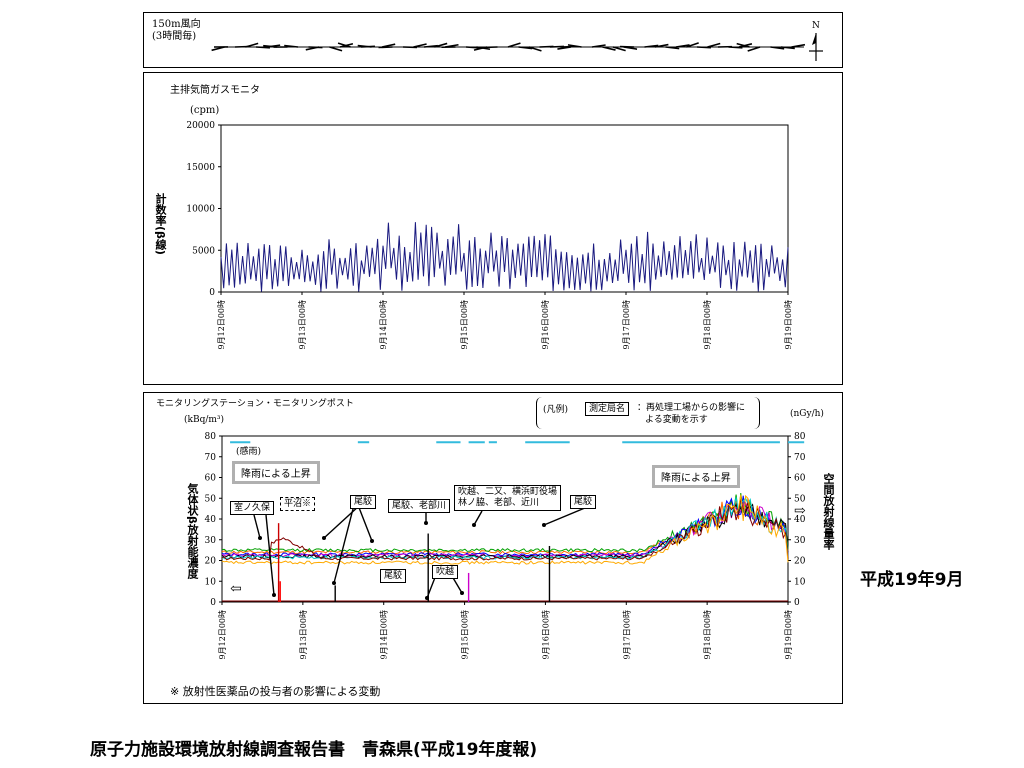 The width and height of the screenshot is (1024, 768). I want to click on gas-xtick-label: 9月15日00時, so click(464, 324).